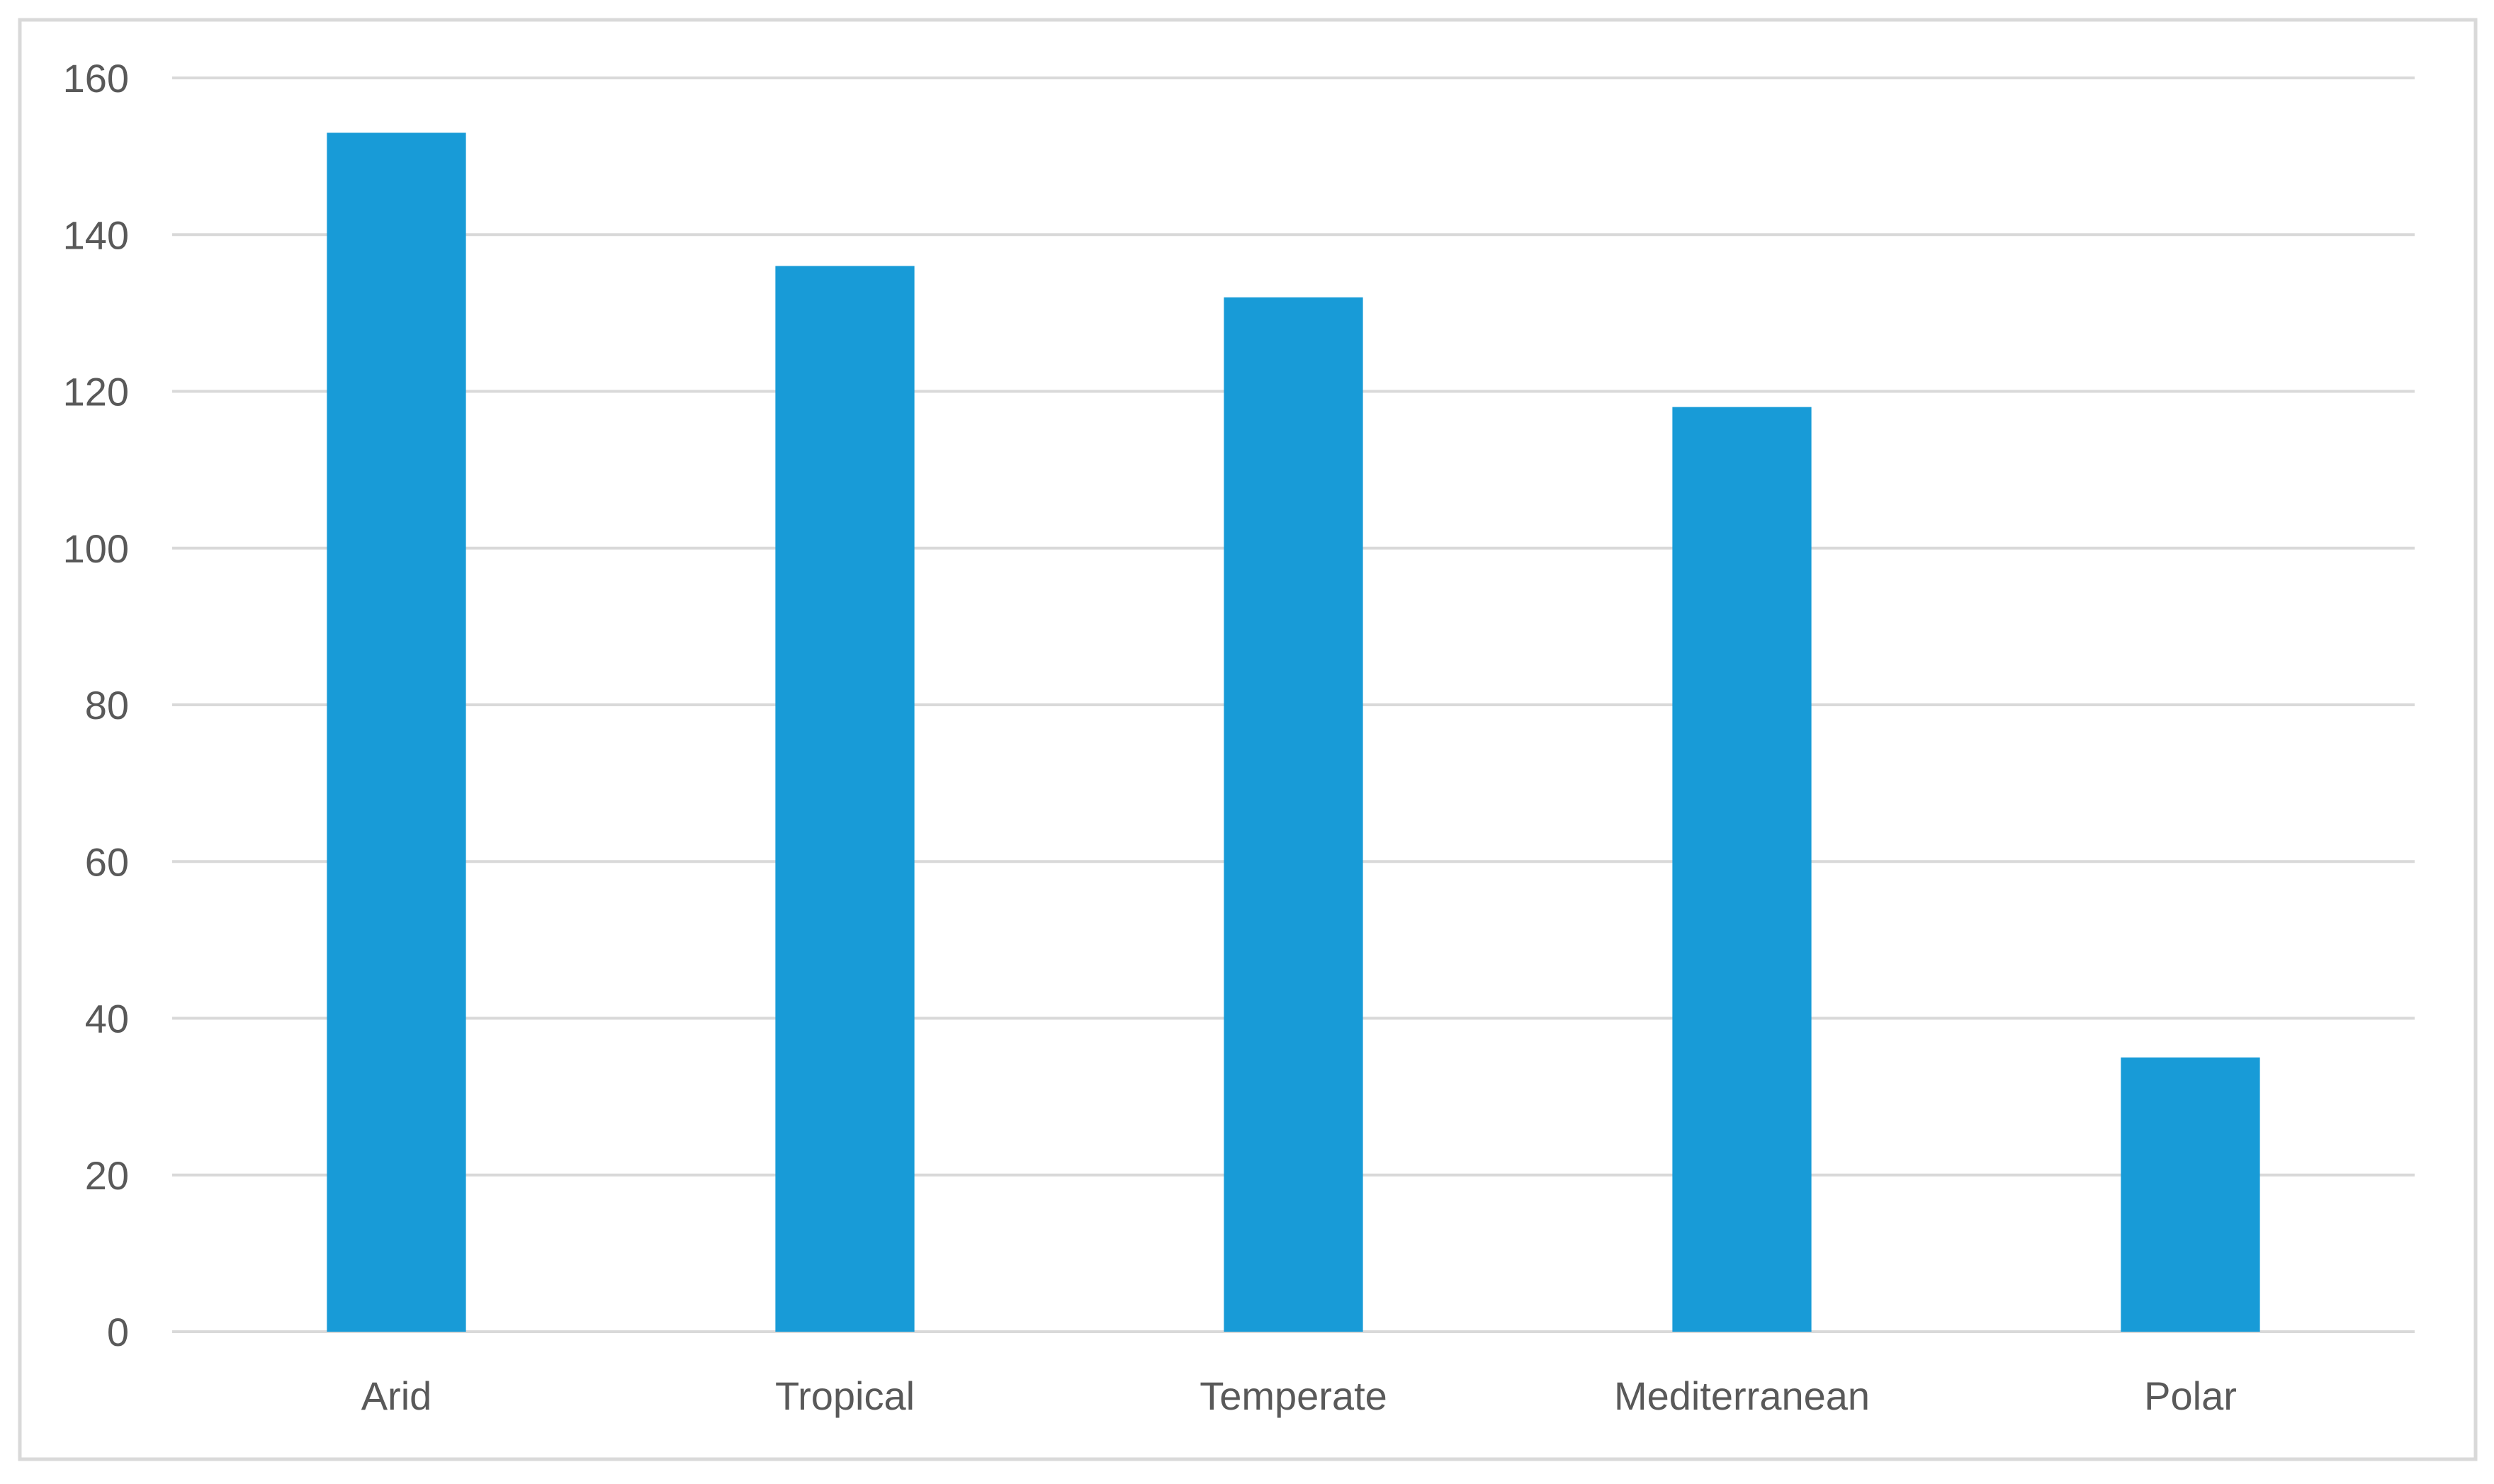 The image size is (2494, 1484). I want to click on y-axis-tick-labels: 0 20 40 60 80 100 120 140 160, so click(96, 705).